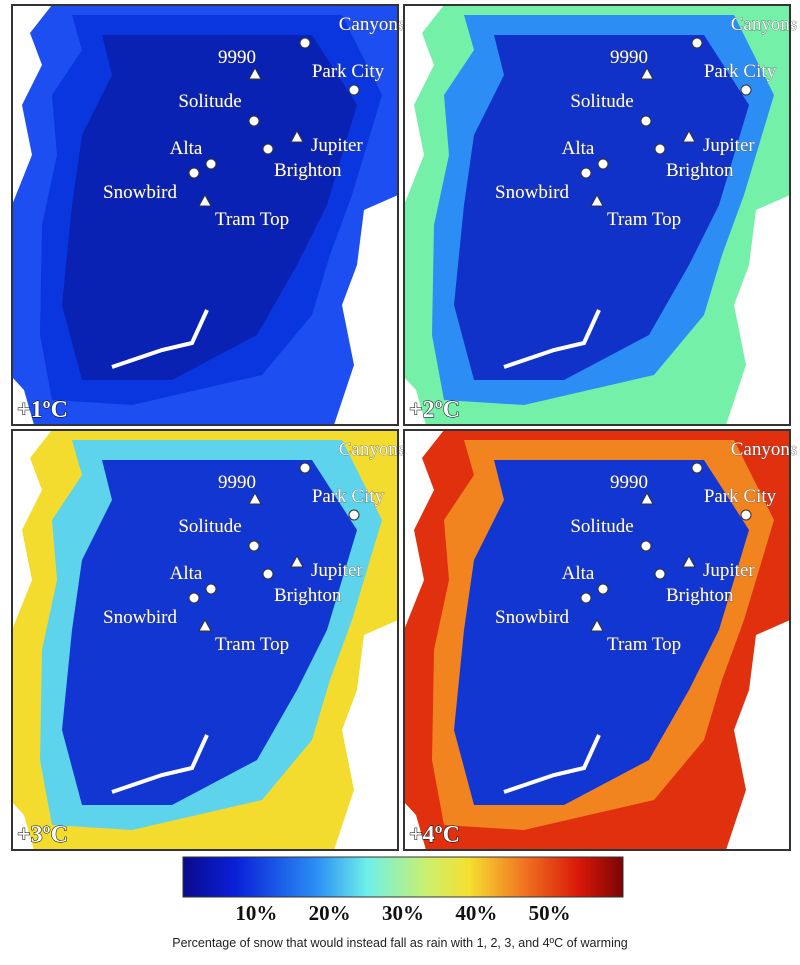 Image resolution: width=800 pixels, height=965 pixels. What do you see at coordinates (476, 913) in the screenshot?
I see `colorbar-tick-label: 40%` at bounding box center [476, 913].